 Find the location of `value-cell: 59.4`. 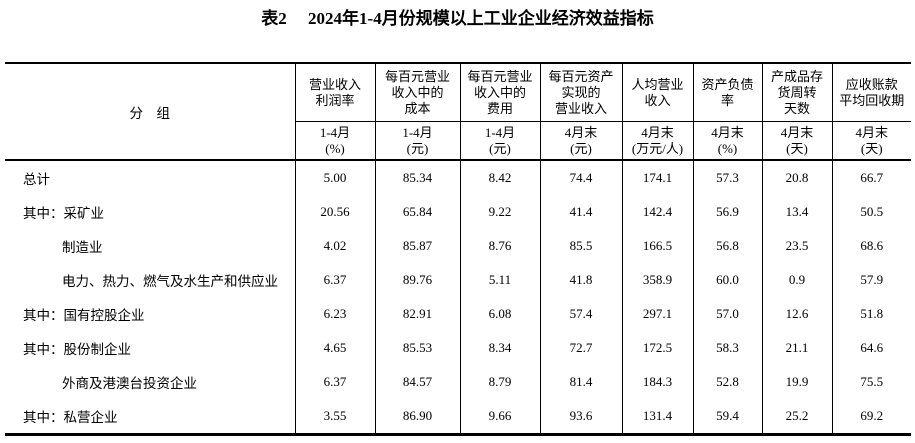

value-cell: 59.4 is located at coordinates (727, 417).